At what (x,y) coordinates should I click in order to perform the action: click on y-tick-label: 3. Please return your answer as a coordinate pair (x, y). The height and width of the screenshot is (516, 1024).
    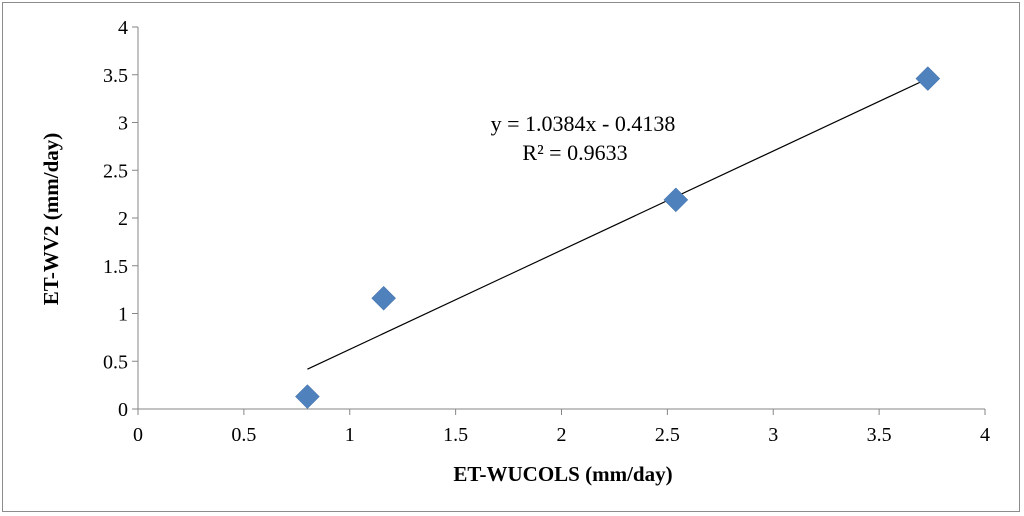
    Looking at the image, I should click on (123, 124).